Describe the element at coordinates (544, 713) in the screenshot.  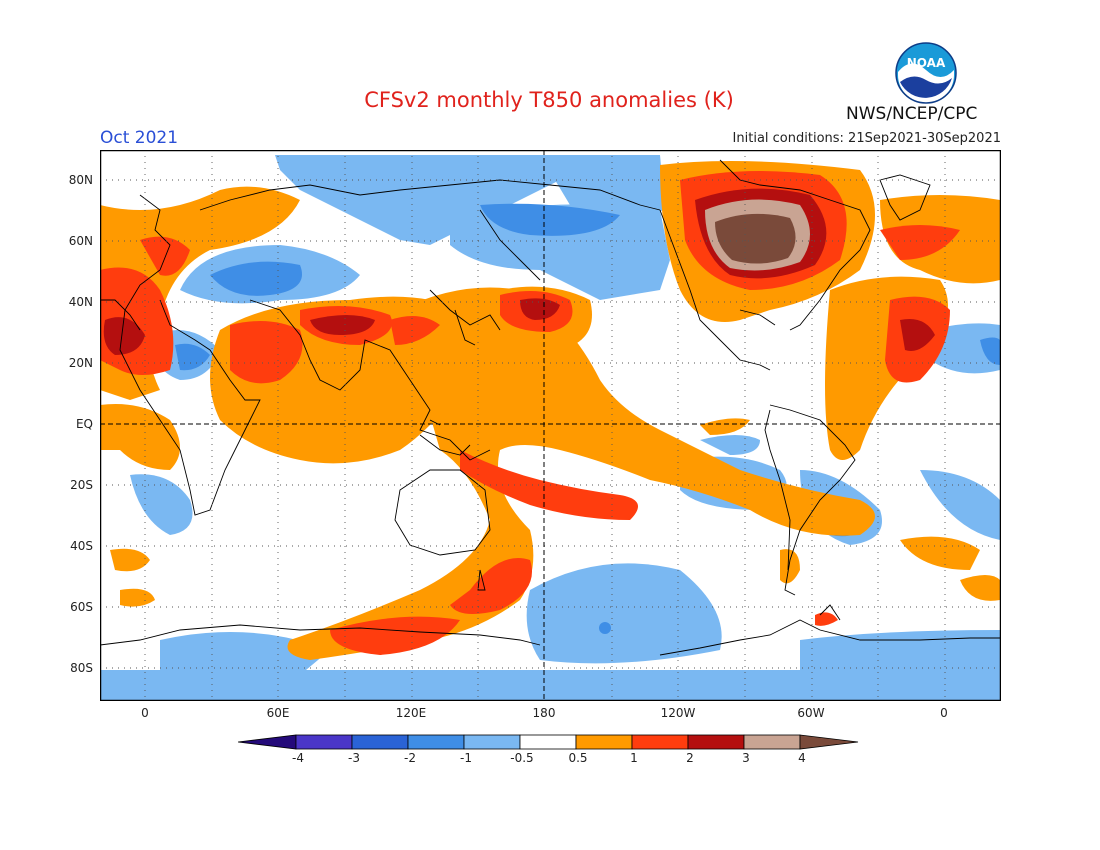
I see `lon-label: 180` at that location.